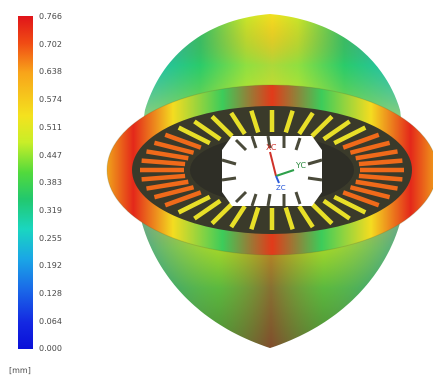 Image resolution: width=433 pixels, height=383 pixels. What do you see at coordinates (25, 182) in the screenshot?
I see `color-legend-bar` at bounding box center [25, 182].